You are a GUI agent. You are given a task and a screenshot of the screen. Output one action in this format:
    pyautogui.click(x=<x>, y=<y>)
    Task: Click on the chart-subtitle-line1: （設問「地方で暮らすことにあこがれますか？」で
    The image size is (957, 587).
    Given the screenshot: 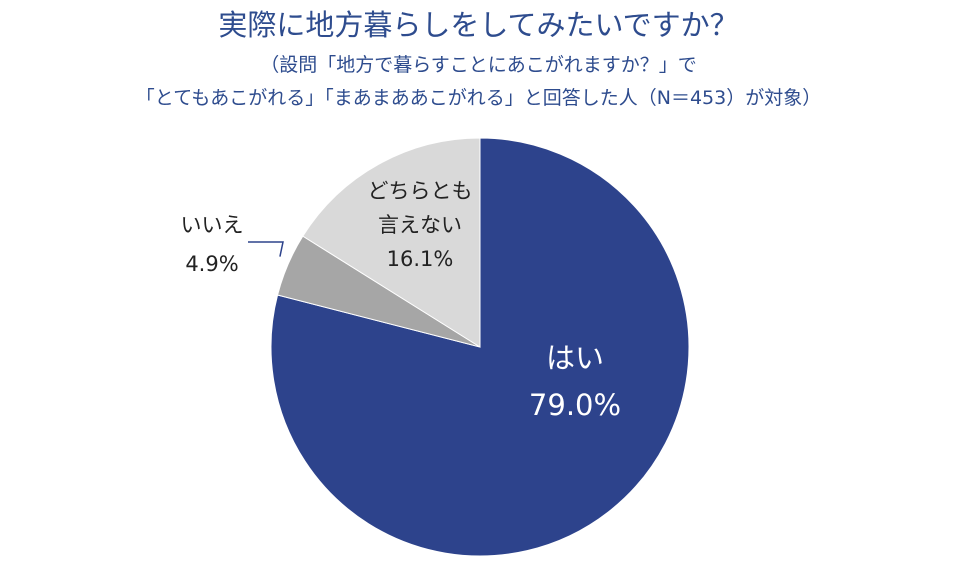 What is the action you would take?
    pyautogui.click(x=478, y=65)
    